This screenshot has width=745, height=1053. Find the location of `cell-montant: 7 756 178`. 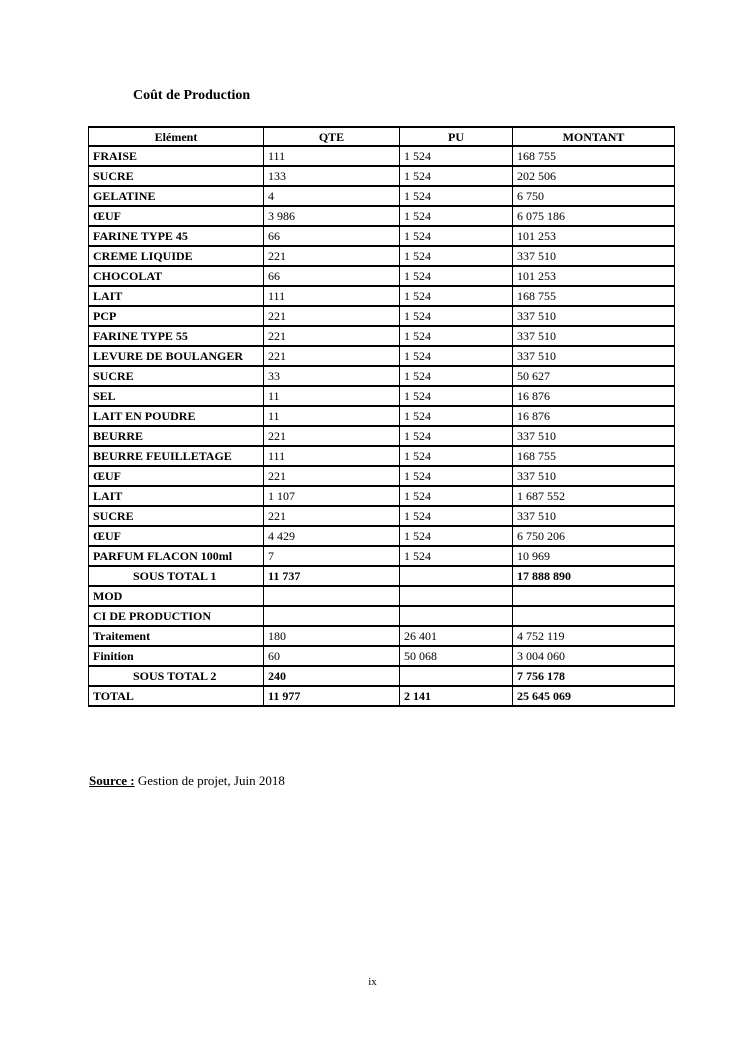

cell-montant: 7 756 178 is located at coordinates (593, 676).